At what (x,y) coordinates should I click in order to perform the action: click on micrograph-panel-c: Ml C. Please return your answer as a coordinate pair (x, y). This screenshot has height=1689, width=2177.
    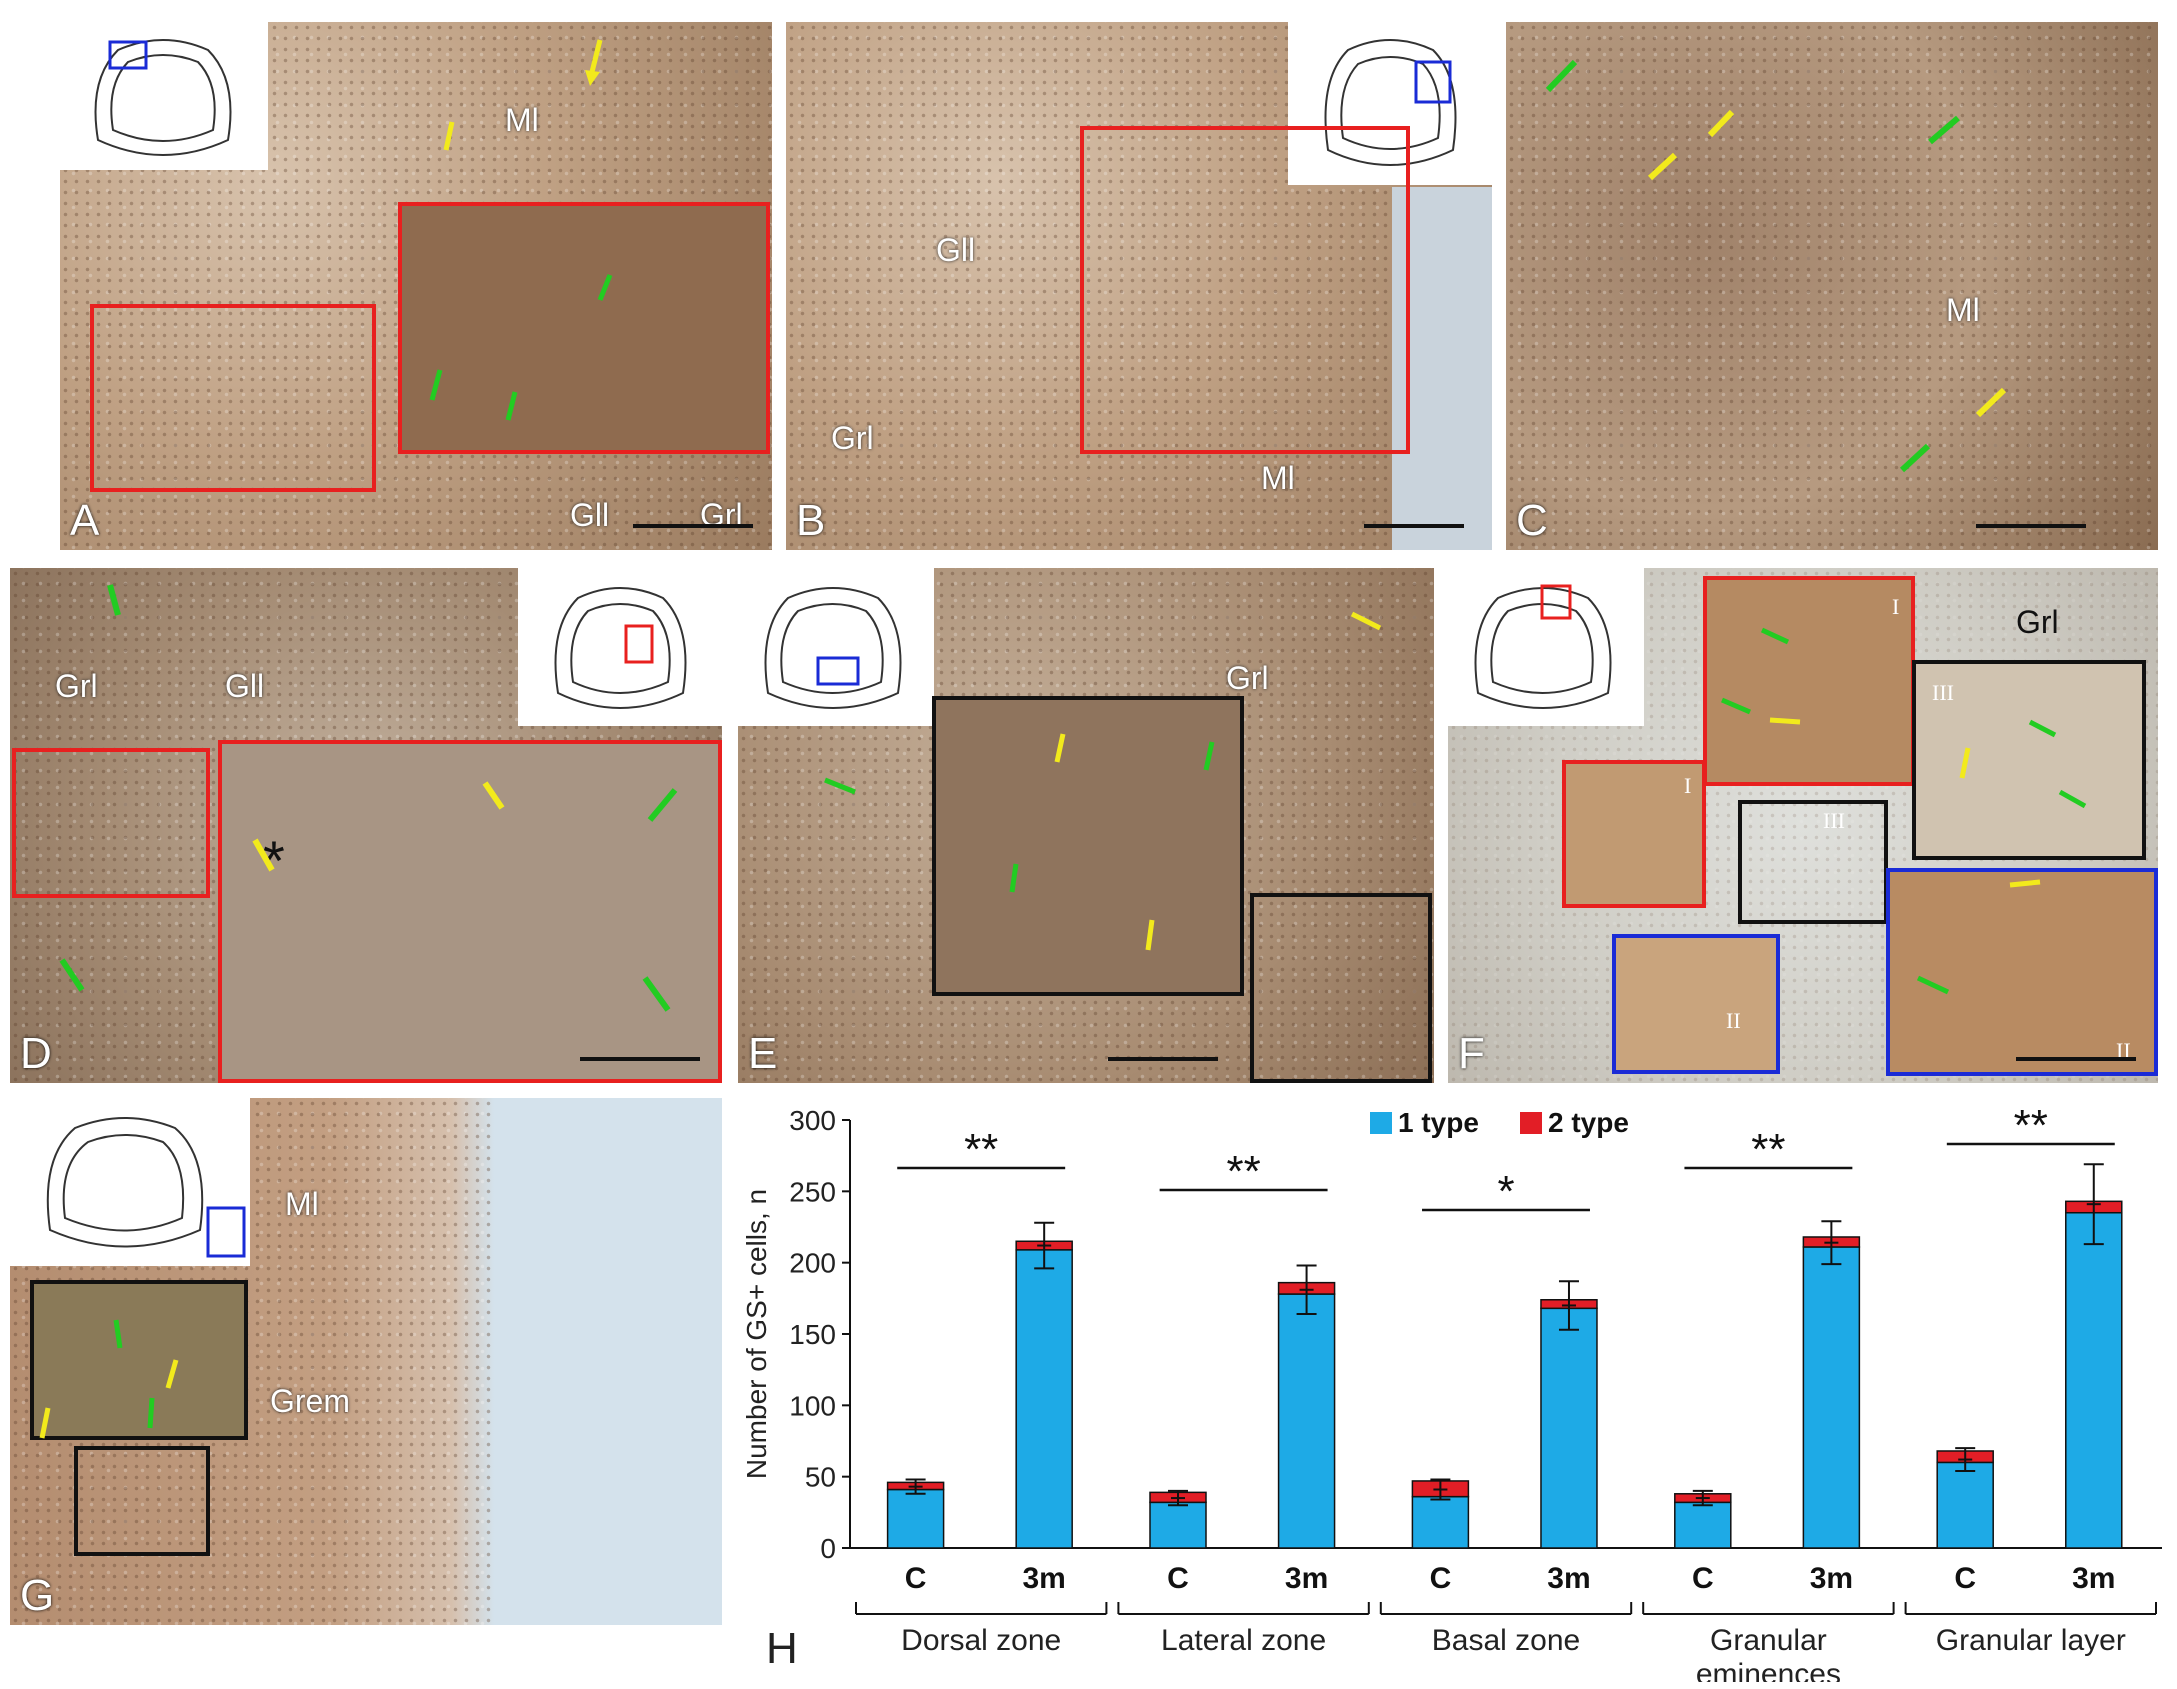
    Looking at the image, I should click on (1832, 286).